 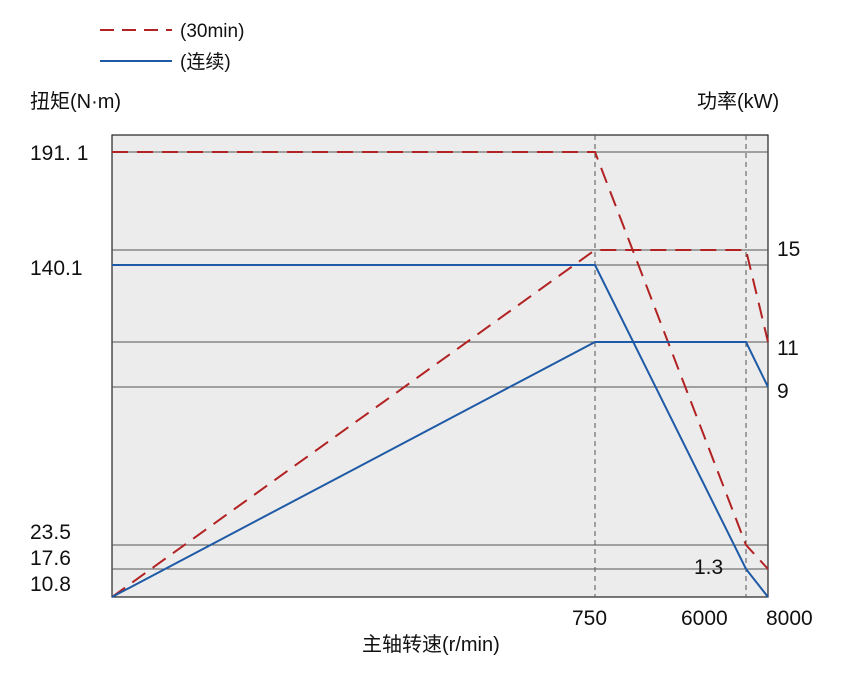 I want to click on y-left-tick-label: 17.6, so click(x=50, y=558).